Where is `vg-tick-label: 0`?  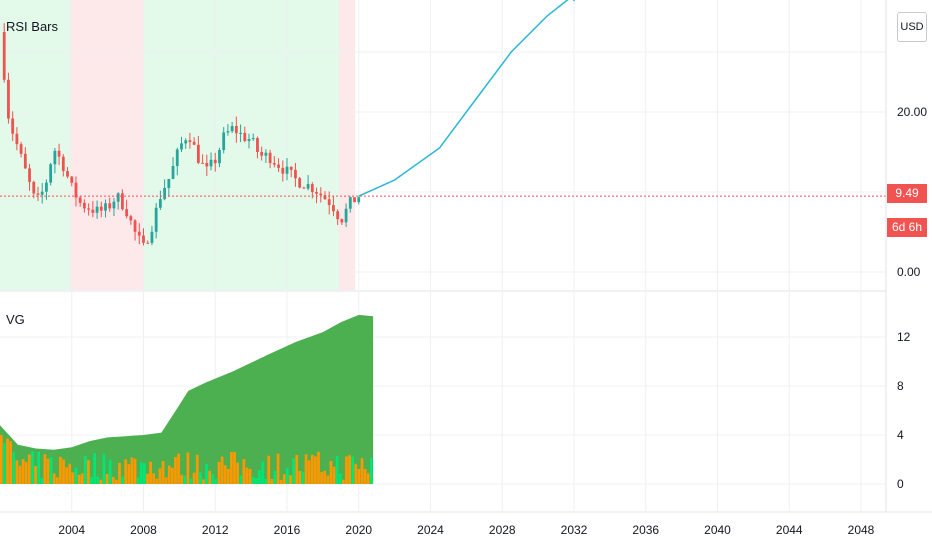 vg-tick-label: 0 is located at coordinates (900, 484).